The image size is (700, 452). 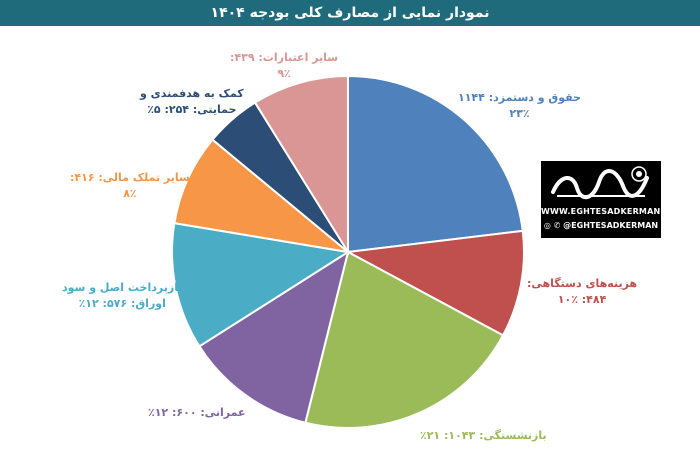 What do you see at coordinates (122, 295) in the screenshot?
I see `label-bond-repayment: بازپرداخت اصل و سود اوراق: ۵۷۶: ۱۲٪` at bounding box center [122, 295].